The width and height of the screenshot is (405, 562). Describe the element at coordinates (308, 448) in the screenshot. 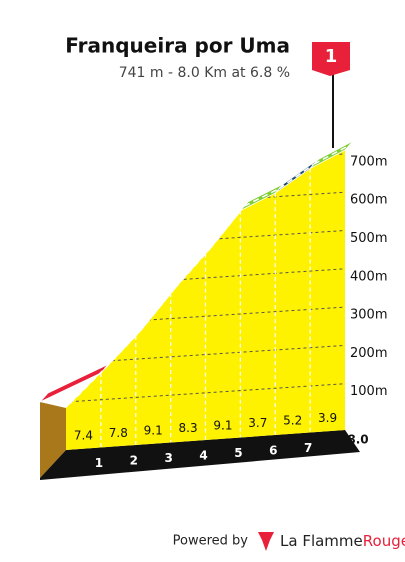

I see `km-label: 7` at that location.